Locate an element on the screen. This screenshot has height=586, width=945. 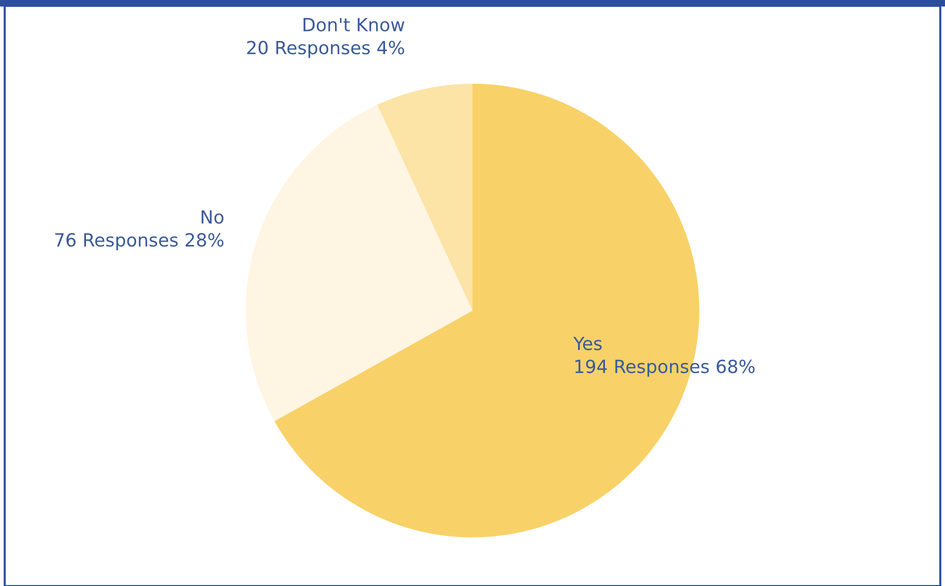
slice-label: No is located at coordinates (213, 217).